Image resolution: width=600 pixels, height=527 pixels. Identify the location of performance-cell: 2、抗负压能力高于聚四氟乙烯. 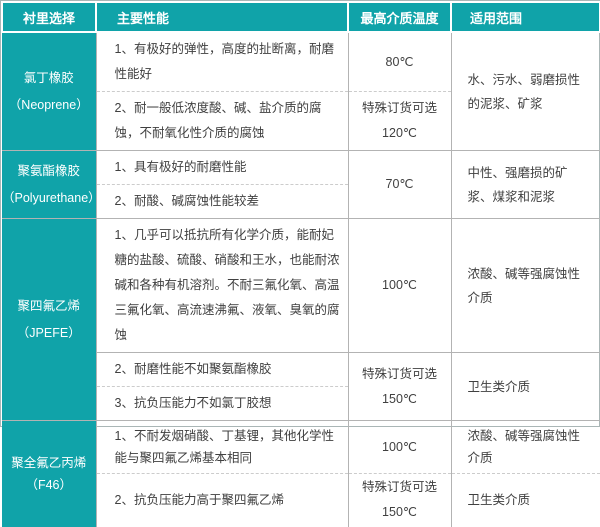
(221, 500).